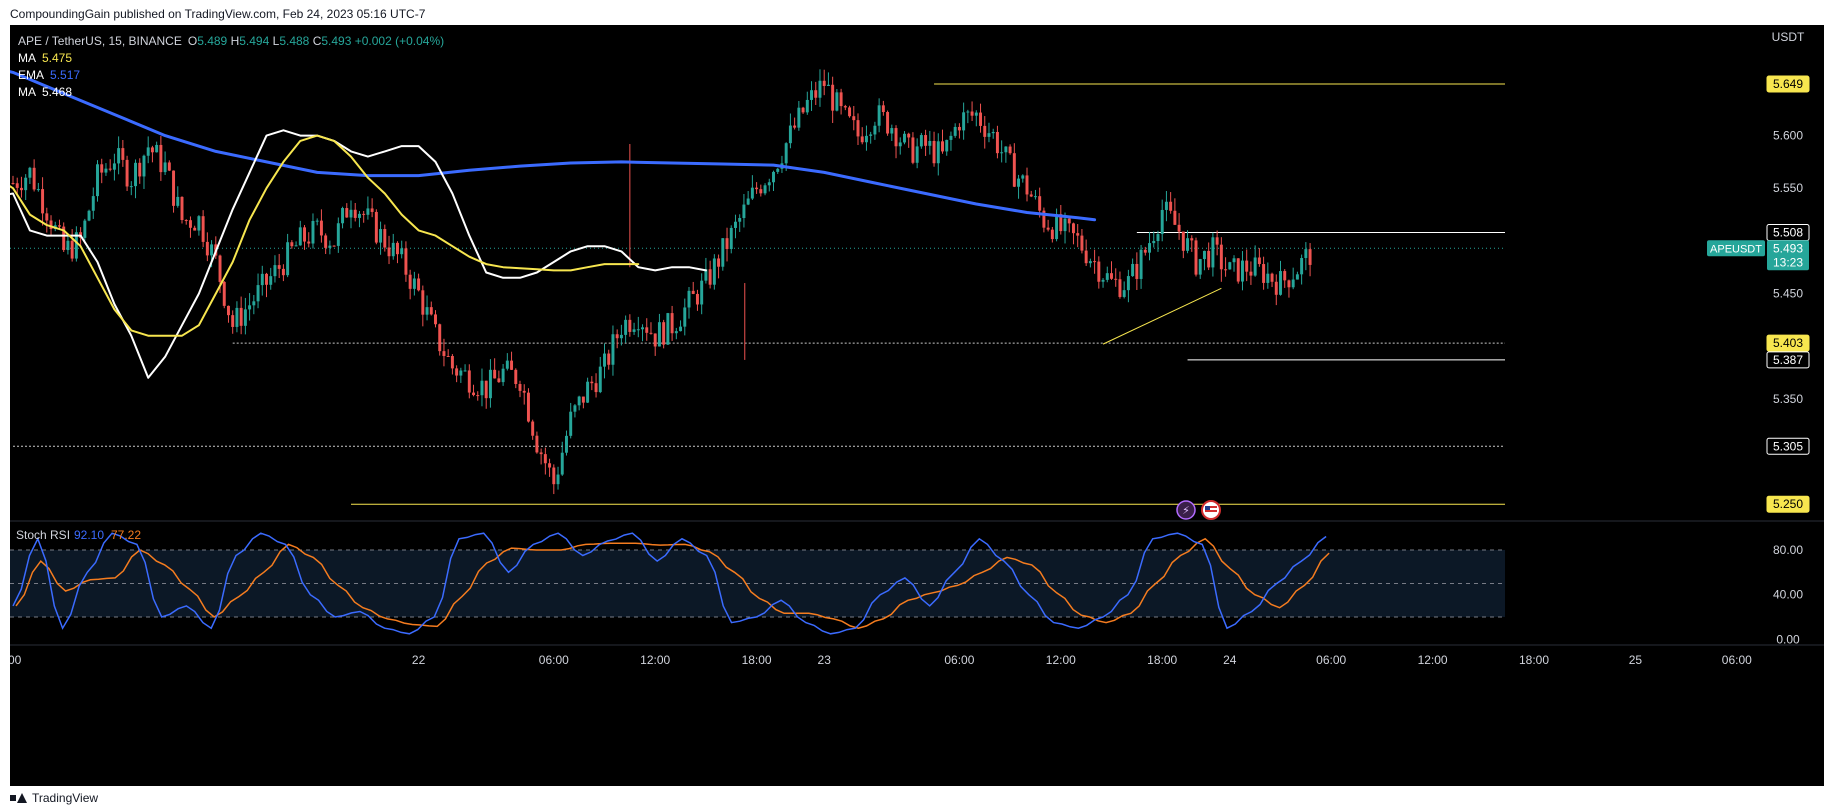 The height and width of the screenshot is (810, 1834). I want to click on time-tick-label: 12:00, so click(1433, 660).